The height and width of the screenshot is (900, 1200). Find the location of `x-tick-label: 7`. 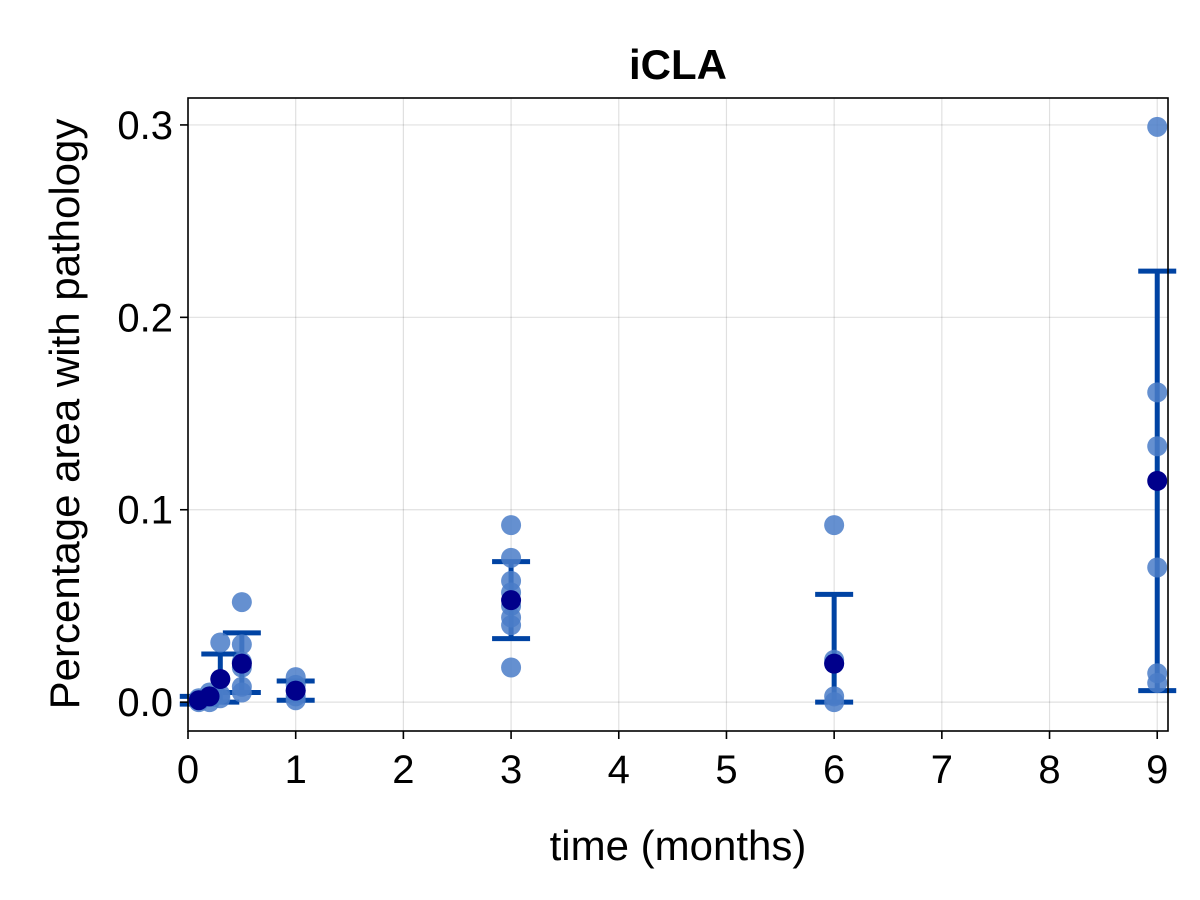

x-tick-label: 7 is located at coordinates (942, 770).